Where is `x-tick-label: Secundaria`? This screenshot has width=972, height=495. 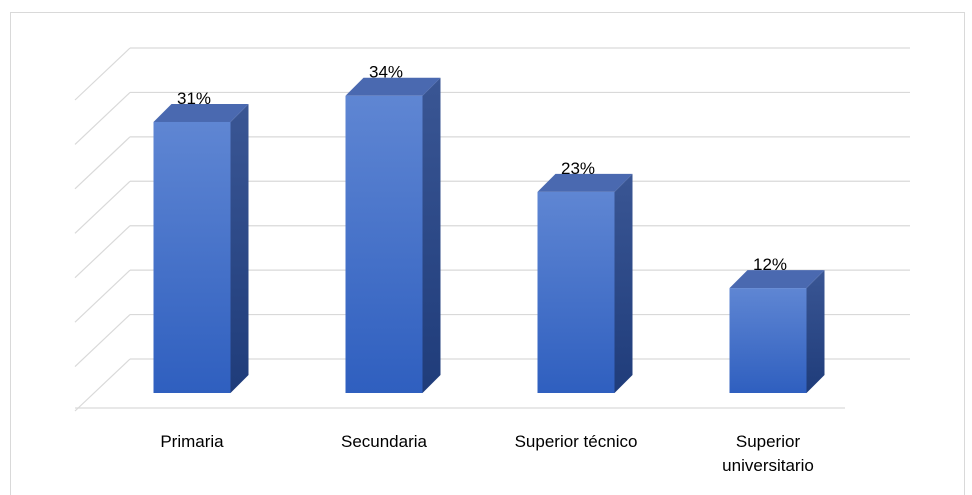 x-tick-label: Secundaria is located at coordinates (384, 441).